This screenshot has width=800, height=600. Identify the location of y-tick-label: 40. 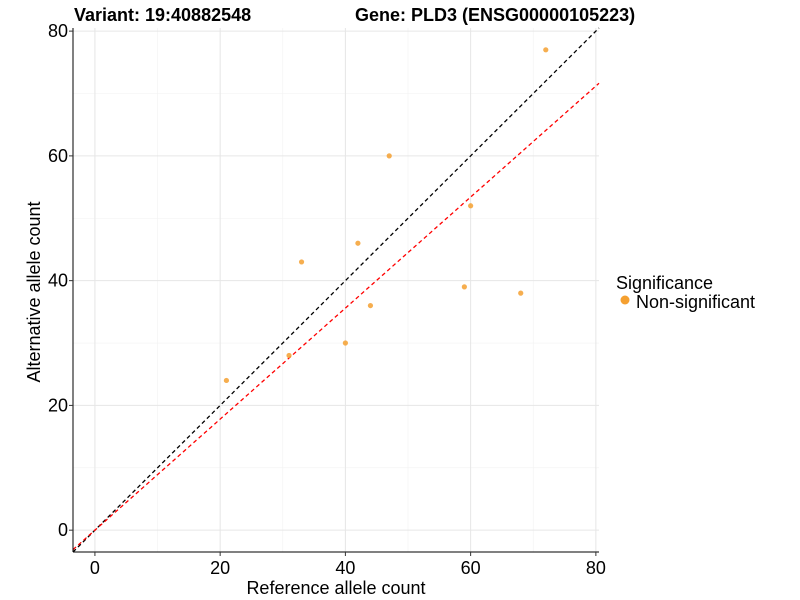
(58, 281).